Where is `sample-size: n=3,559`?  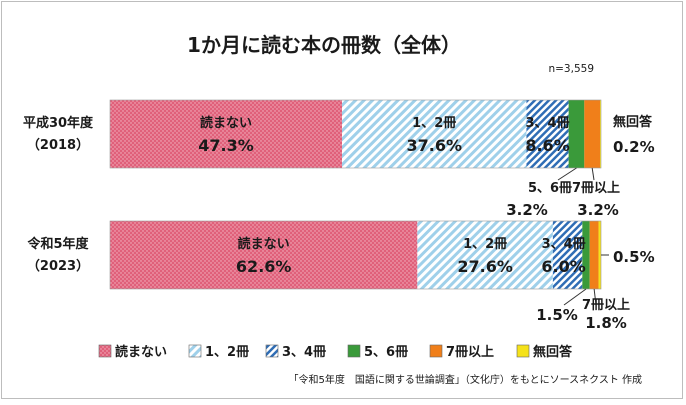
sample-size: n=3,559 is located at coordinates (571, 69).